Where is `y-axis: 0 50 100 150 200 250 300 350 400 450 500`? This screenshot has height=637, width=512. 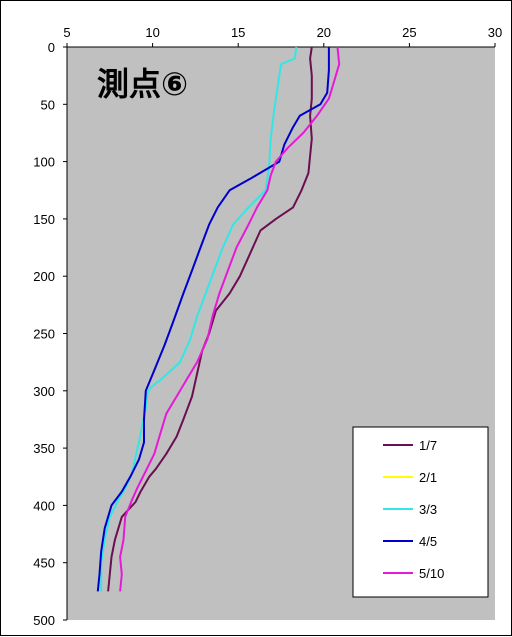
y-axis: 0 50 100 150 200 250 300 350 400 450 500 is located at coordinates (50, 334).